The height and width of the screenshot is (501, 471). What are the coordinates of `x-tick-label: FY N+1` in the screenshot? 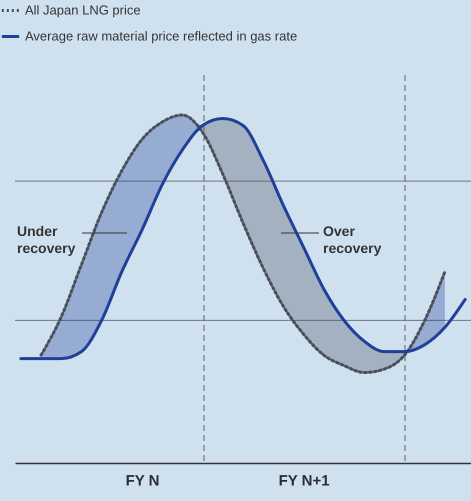 It's located at (304, 481).